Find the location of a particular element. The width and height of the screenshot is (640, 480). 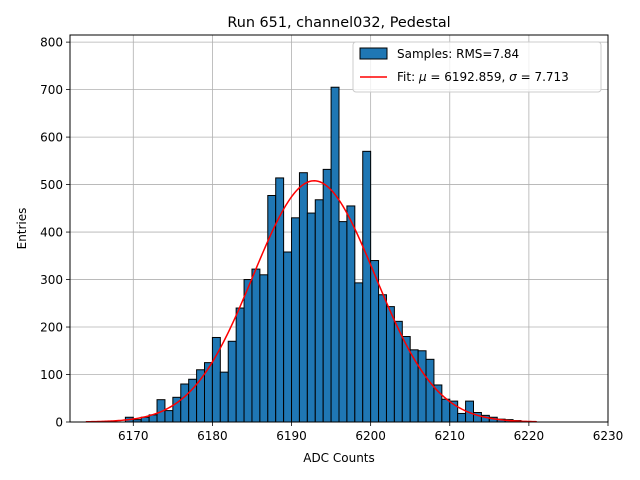

y-tick-label: 400 is located at coordinates (51, 233).